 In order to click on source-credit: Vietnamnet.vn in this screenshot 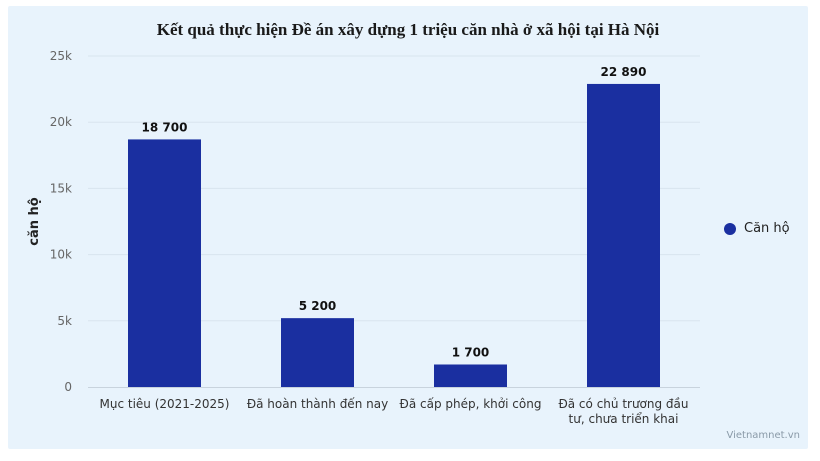, I will do `click(763, 435)`.